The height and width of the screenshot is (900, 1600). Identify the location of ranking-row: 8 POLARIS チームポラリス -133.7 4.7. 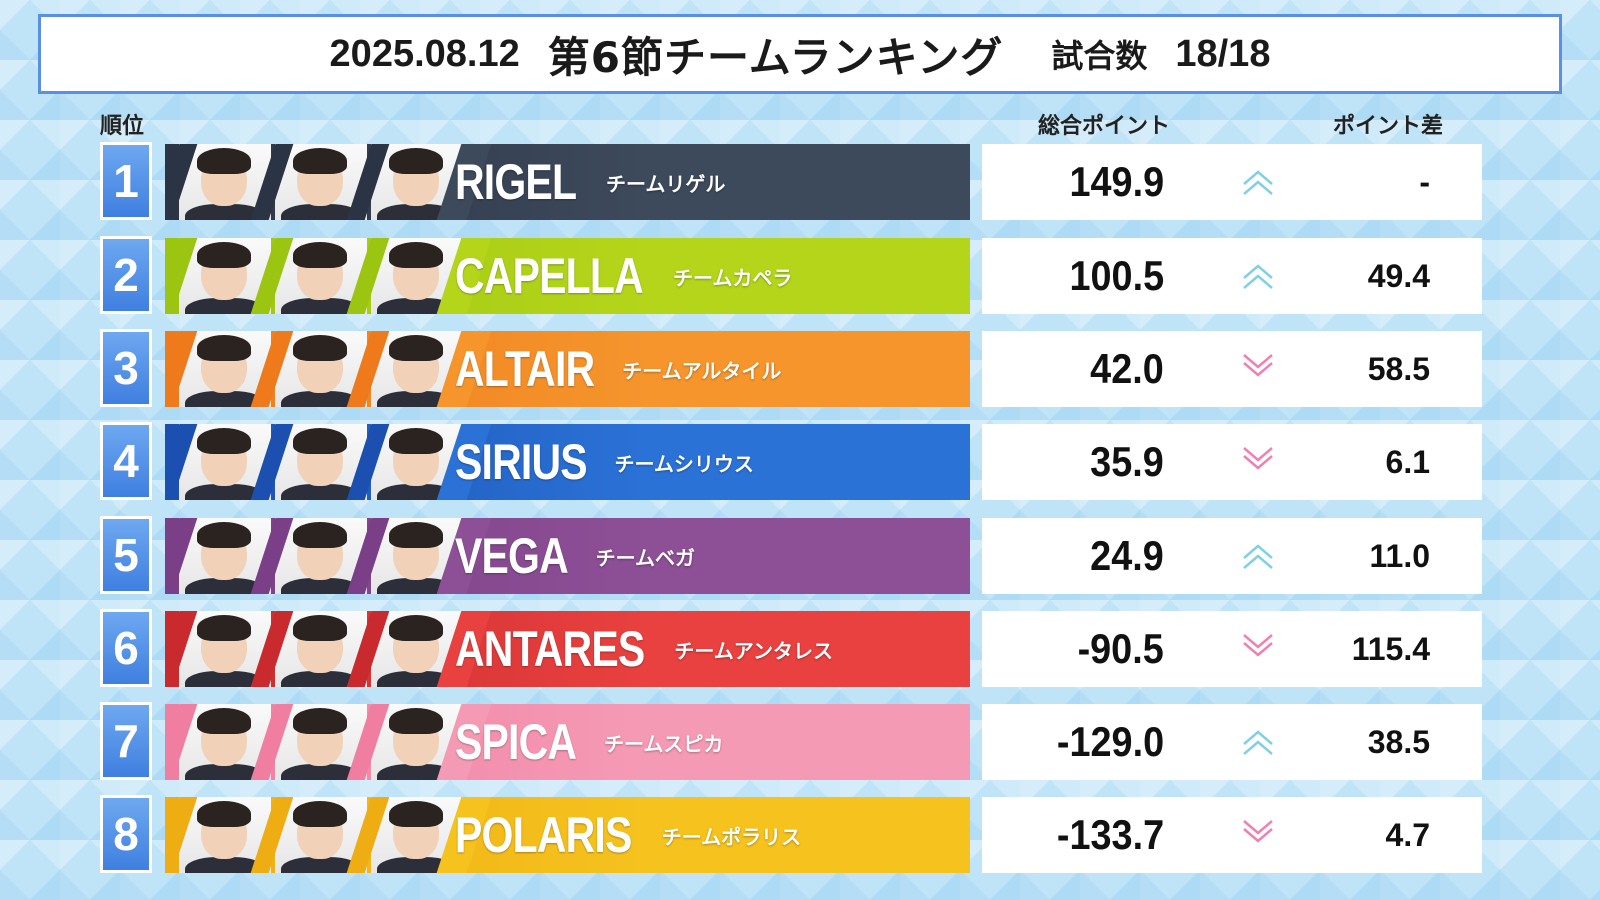
(791, 834).